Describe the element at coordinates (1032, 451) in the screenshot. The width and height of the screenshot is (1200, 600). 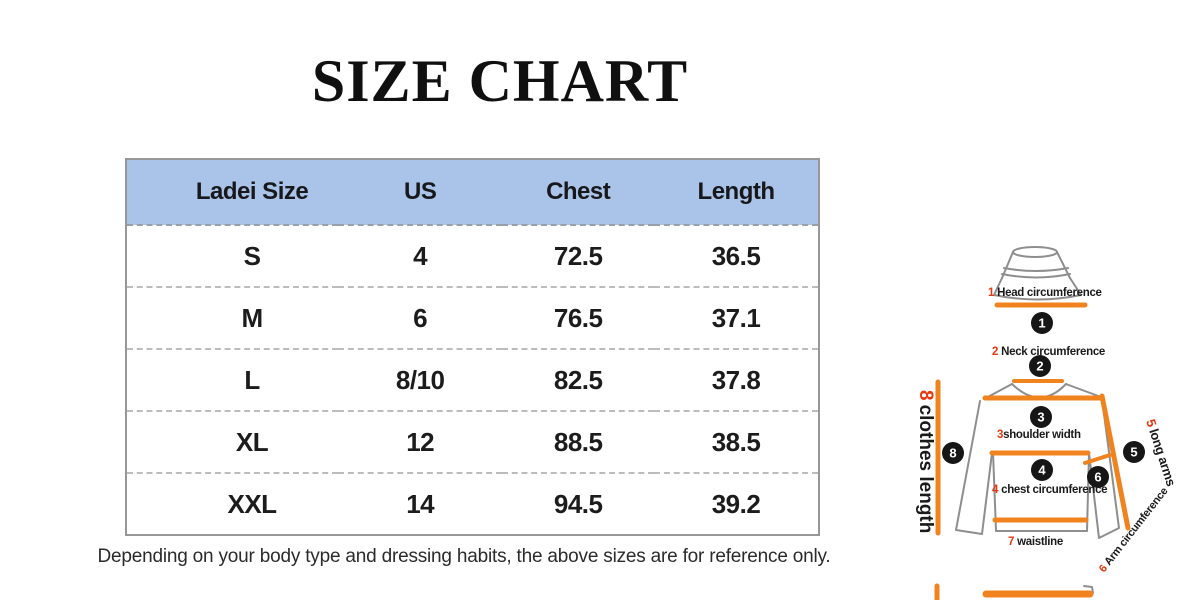
I see `measurement-lines` at that location.